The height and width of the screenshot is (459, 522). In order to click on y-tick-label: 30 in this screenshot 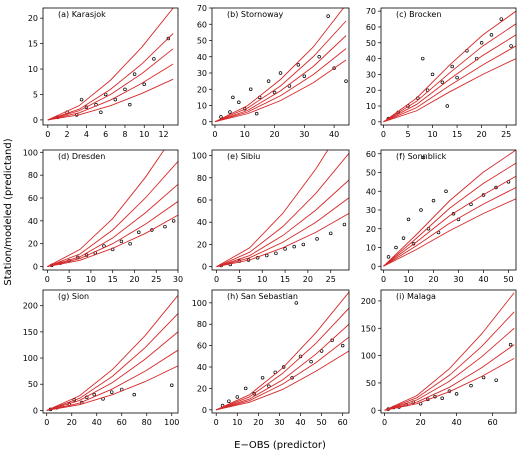, I will do `click(371, 210)`.